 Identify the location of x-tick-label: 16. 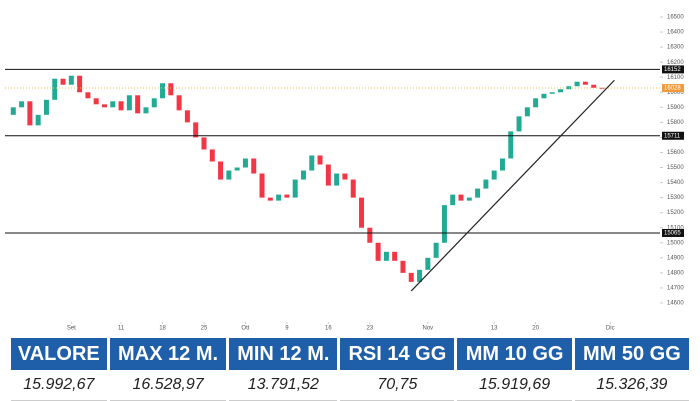
(328, 329).